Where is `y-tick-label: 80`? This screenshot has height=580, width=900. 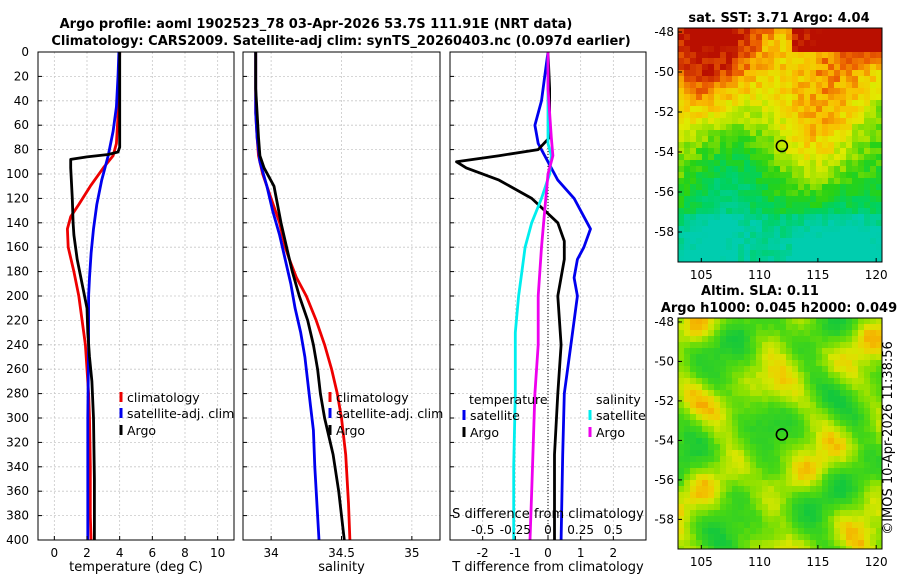
y-tick-label: 80 is located at coordinates (21, 150).